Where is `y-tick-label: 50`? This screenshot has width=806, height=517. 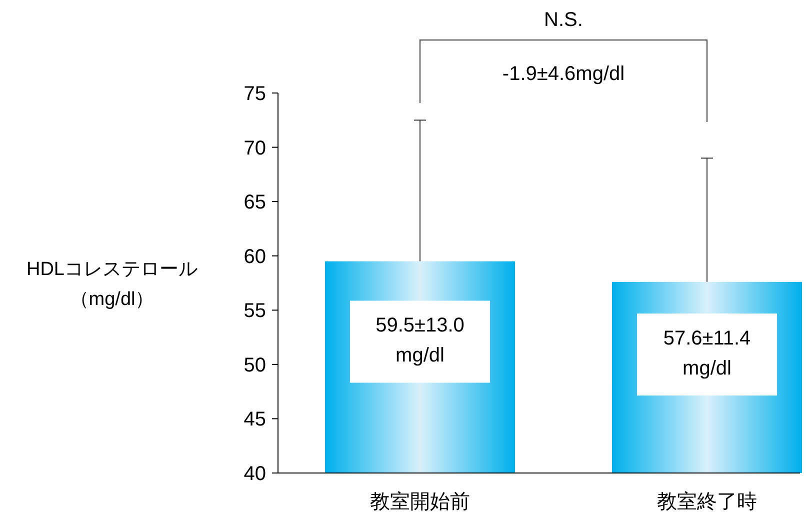 y-tick-label: 50 is located at coordinates (255, 365).